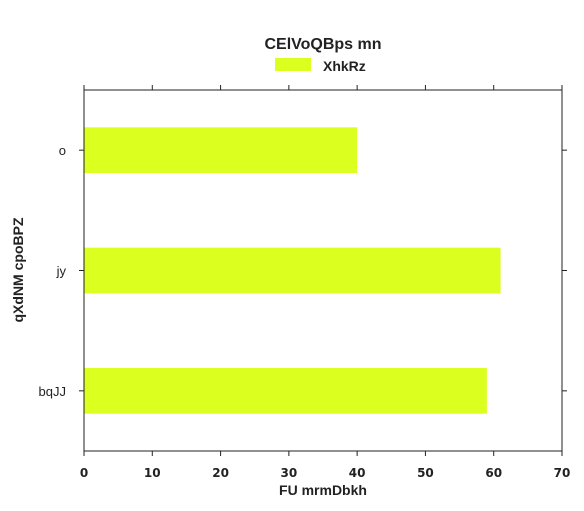  I want to click on x-tick-label: 0, so click(84, 473).